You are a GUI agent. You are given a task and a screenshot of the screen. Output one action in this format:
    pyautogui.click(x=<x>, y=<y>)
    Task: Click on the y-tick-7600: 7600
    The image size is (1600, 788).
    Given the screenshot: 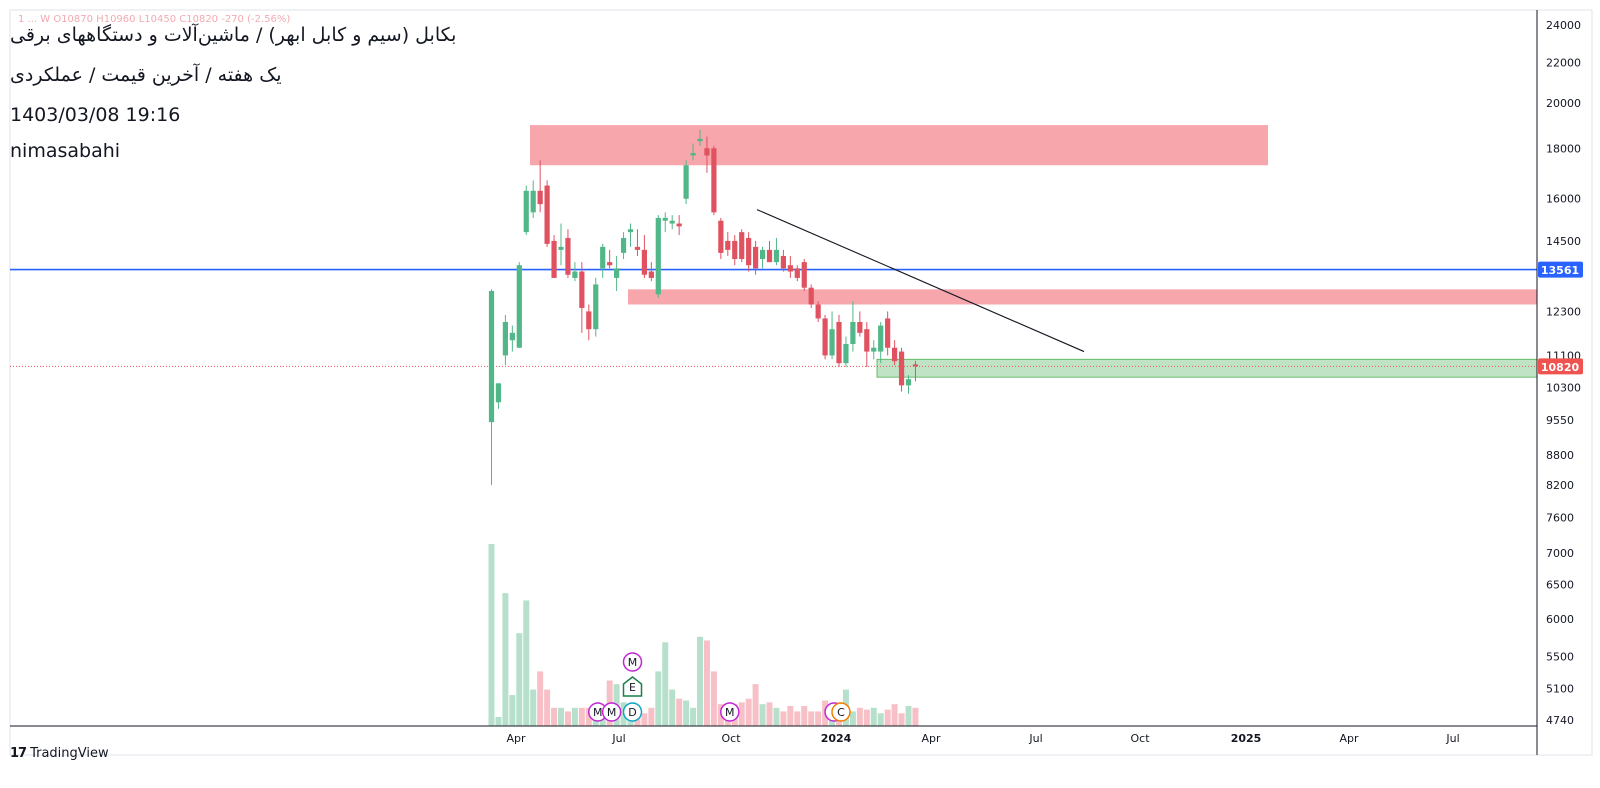 What is the action you would take?
    pyautogui.click(x=1560, y=518)
    